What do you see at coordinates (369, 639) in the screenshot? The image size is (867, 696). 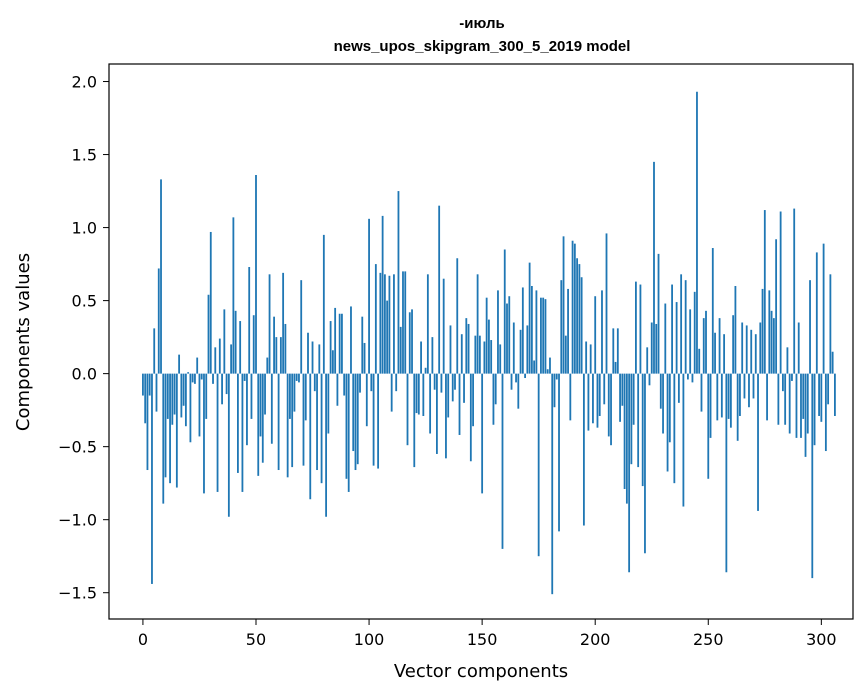 I see `x-tick-label: 100` at bounding box center [369, 639].